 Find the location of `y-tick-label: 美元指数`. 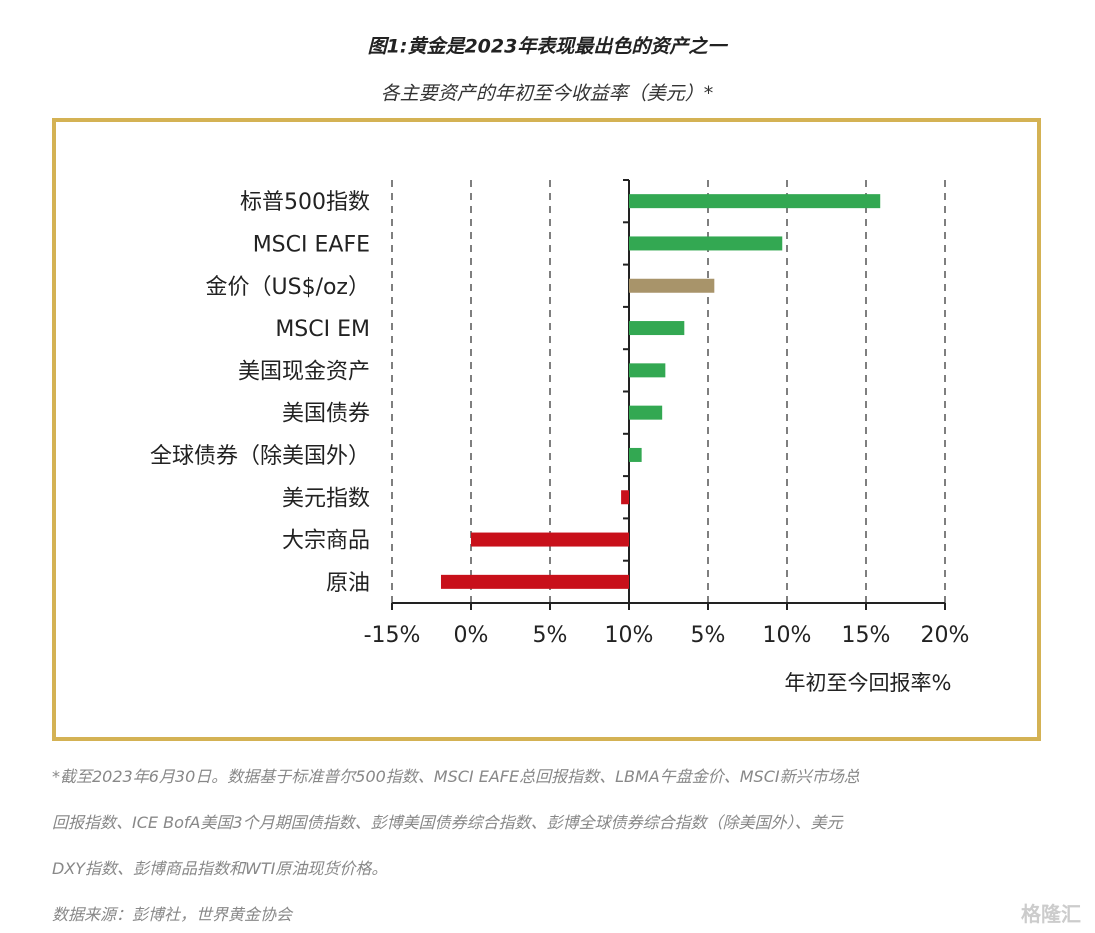

y-tick-label: 美元指数 is located at coordinates (326, 498).